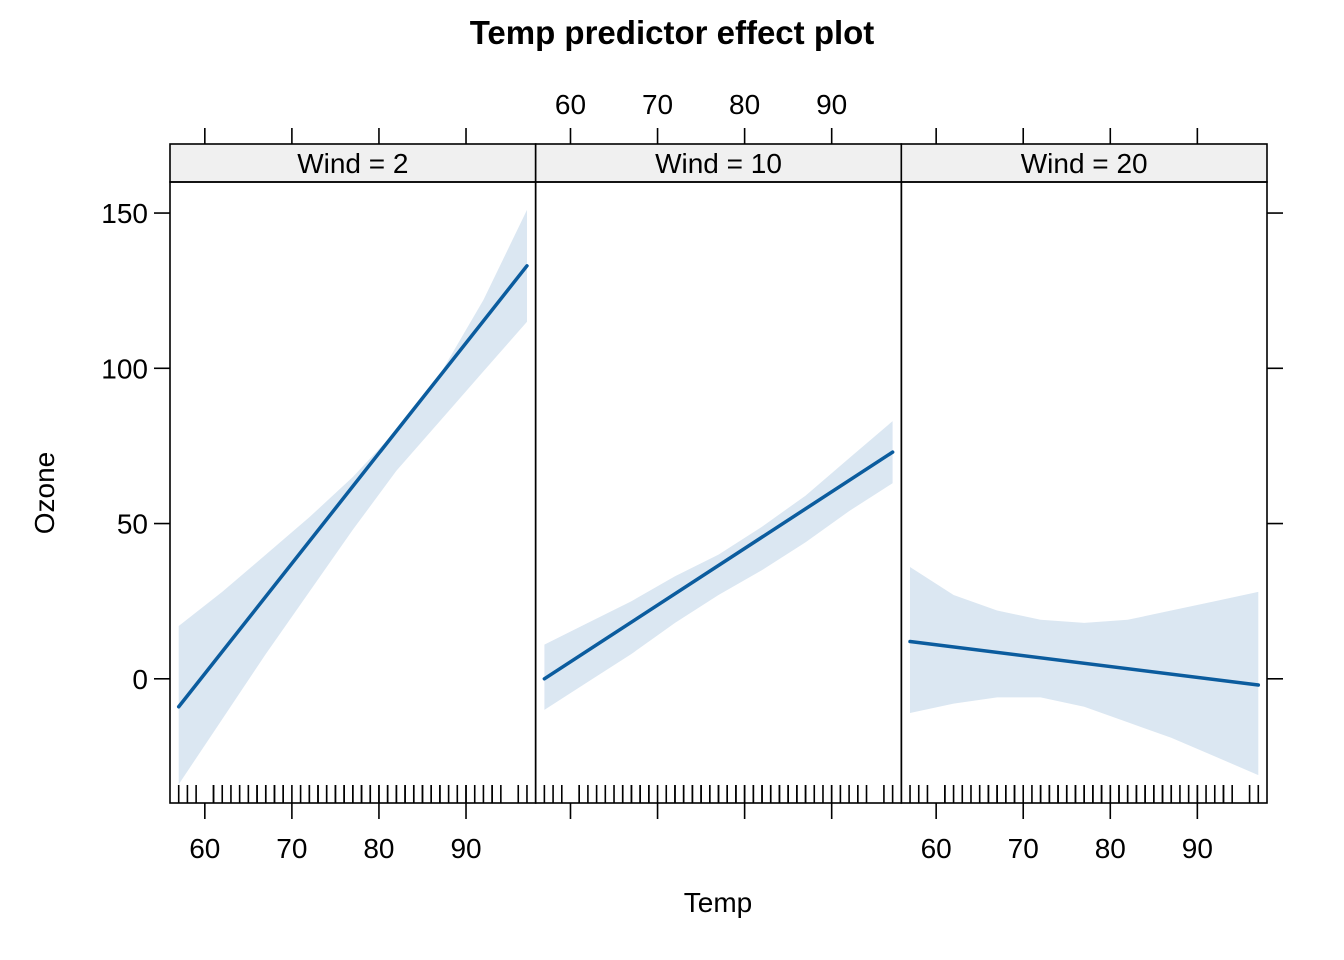 The image size is (1344, 960). I want to click on x-axis-label: Temp, so click(718, 902).